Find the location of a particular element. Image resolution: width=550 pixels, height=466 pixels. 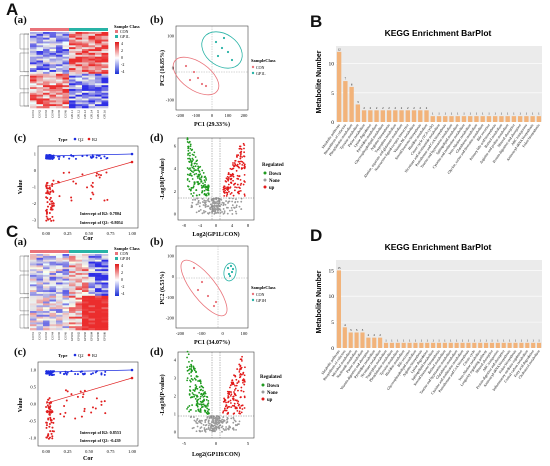

dendrogram-branch is located at coordinates (28, 292).